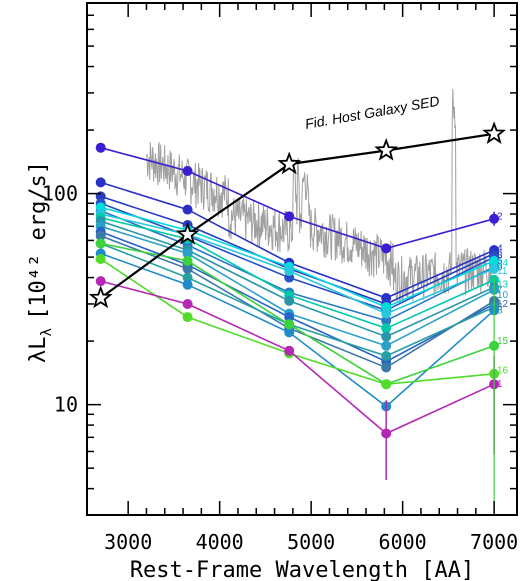 This screenshot has height=581, width=520. Describe the element at coordinates (500, 261) in the screenshot. I see `series-label-5: 5` at that location.